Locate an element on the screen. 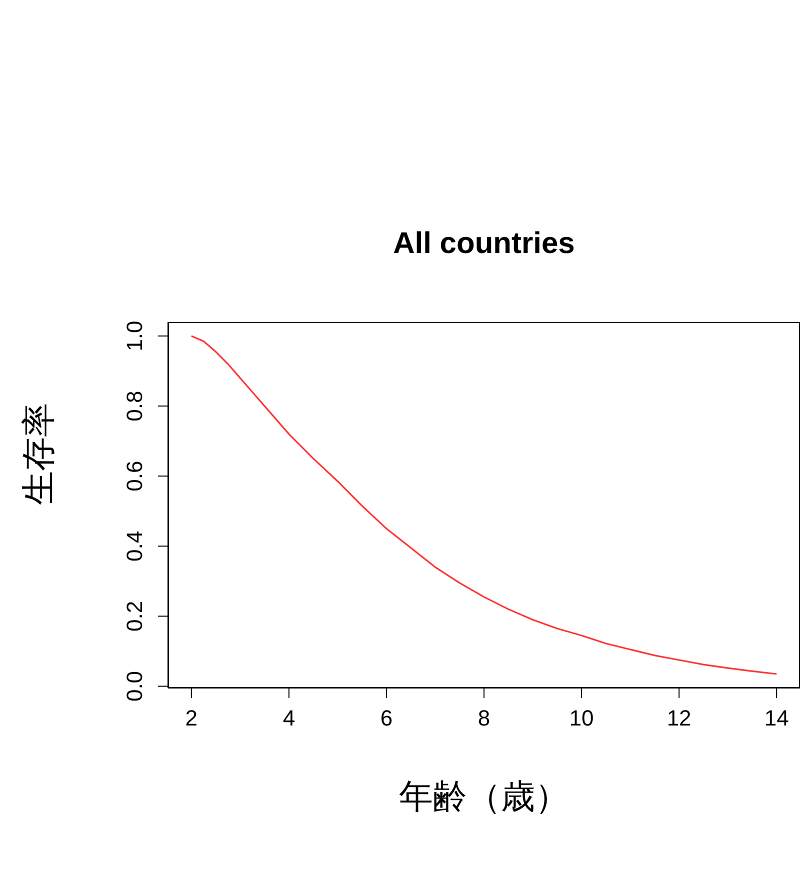 This screenshot has height=883, width=803. y-tick-label: 0.4 is located at coordinates (134, 546).